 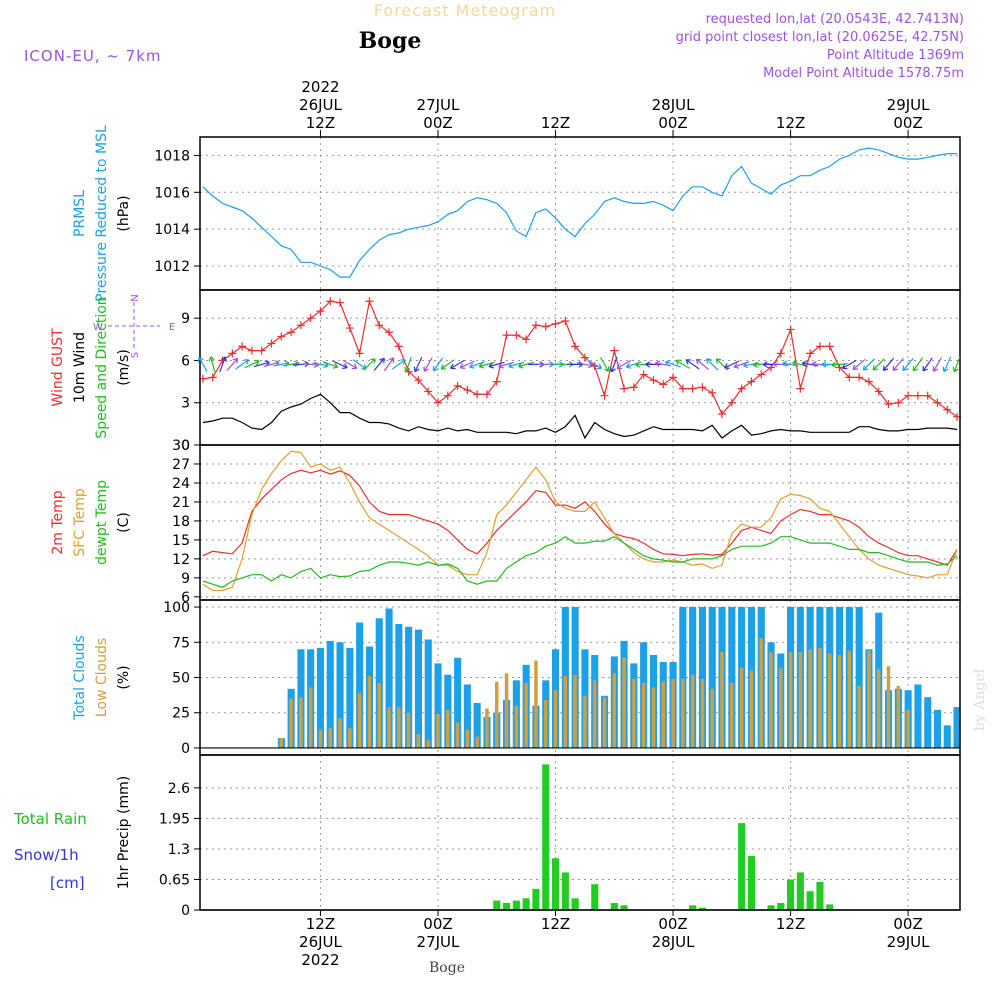 I want to click on y-tick-label: 75, so click(x=181, y=643).